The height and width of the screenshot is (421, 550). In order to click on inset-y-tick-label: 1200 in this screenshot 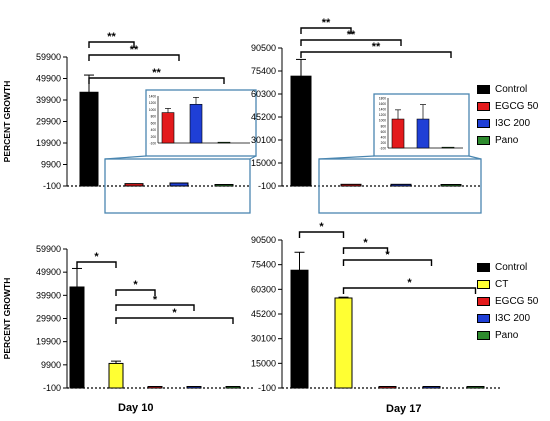, I will do `click(382, 115)`.